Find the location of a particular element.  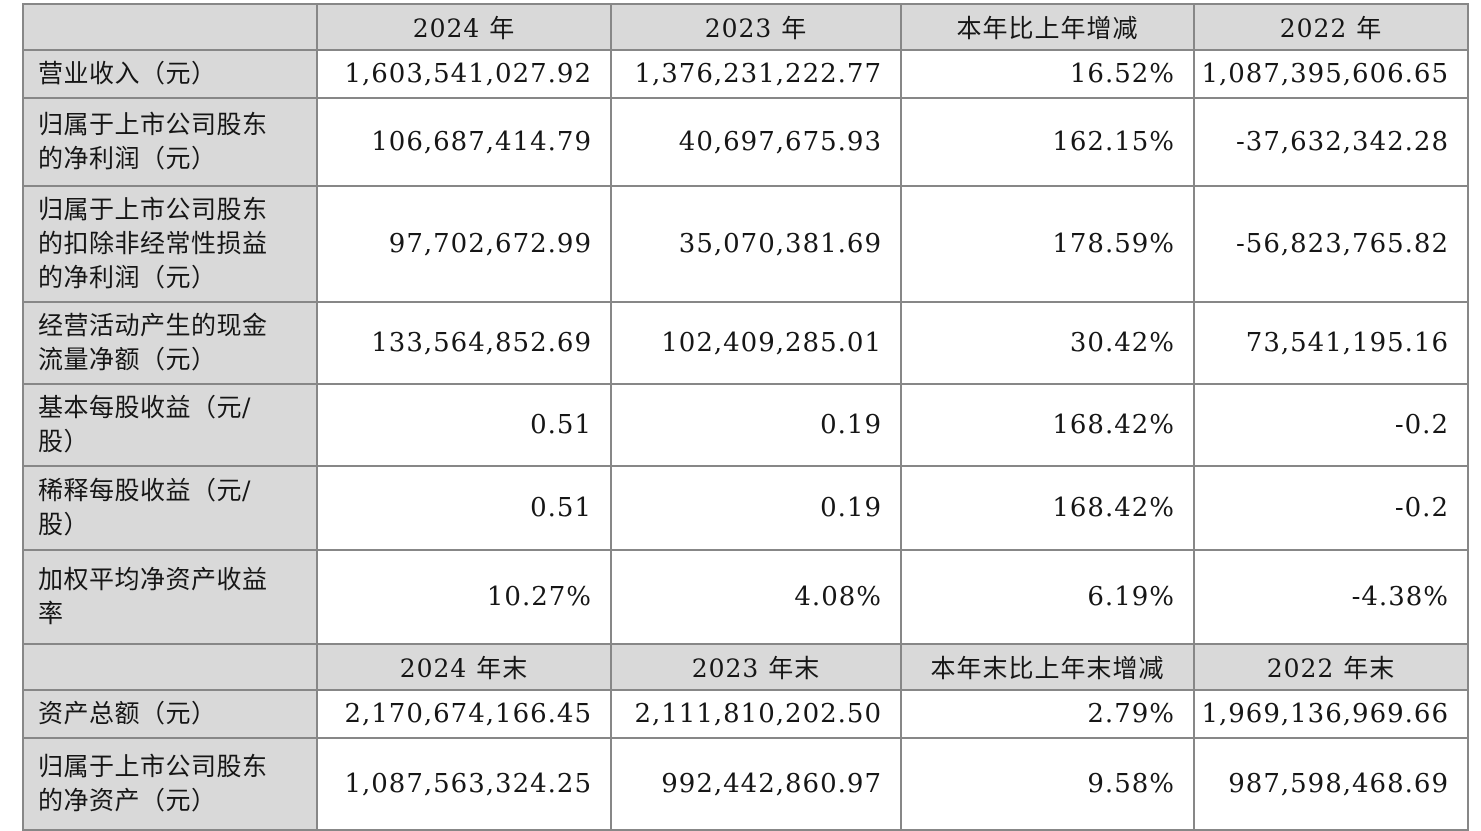

basic-eps-value-2022: -0.2 is located at coordinates (1331, 425).